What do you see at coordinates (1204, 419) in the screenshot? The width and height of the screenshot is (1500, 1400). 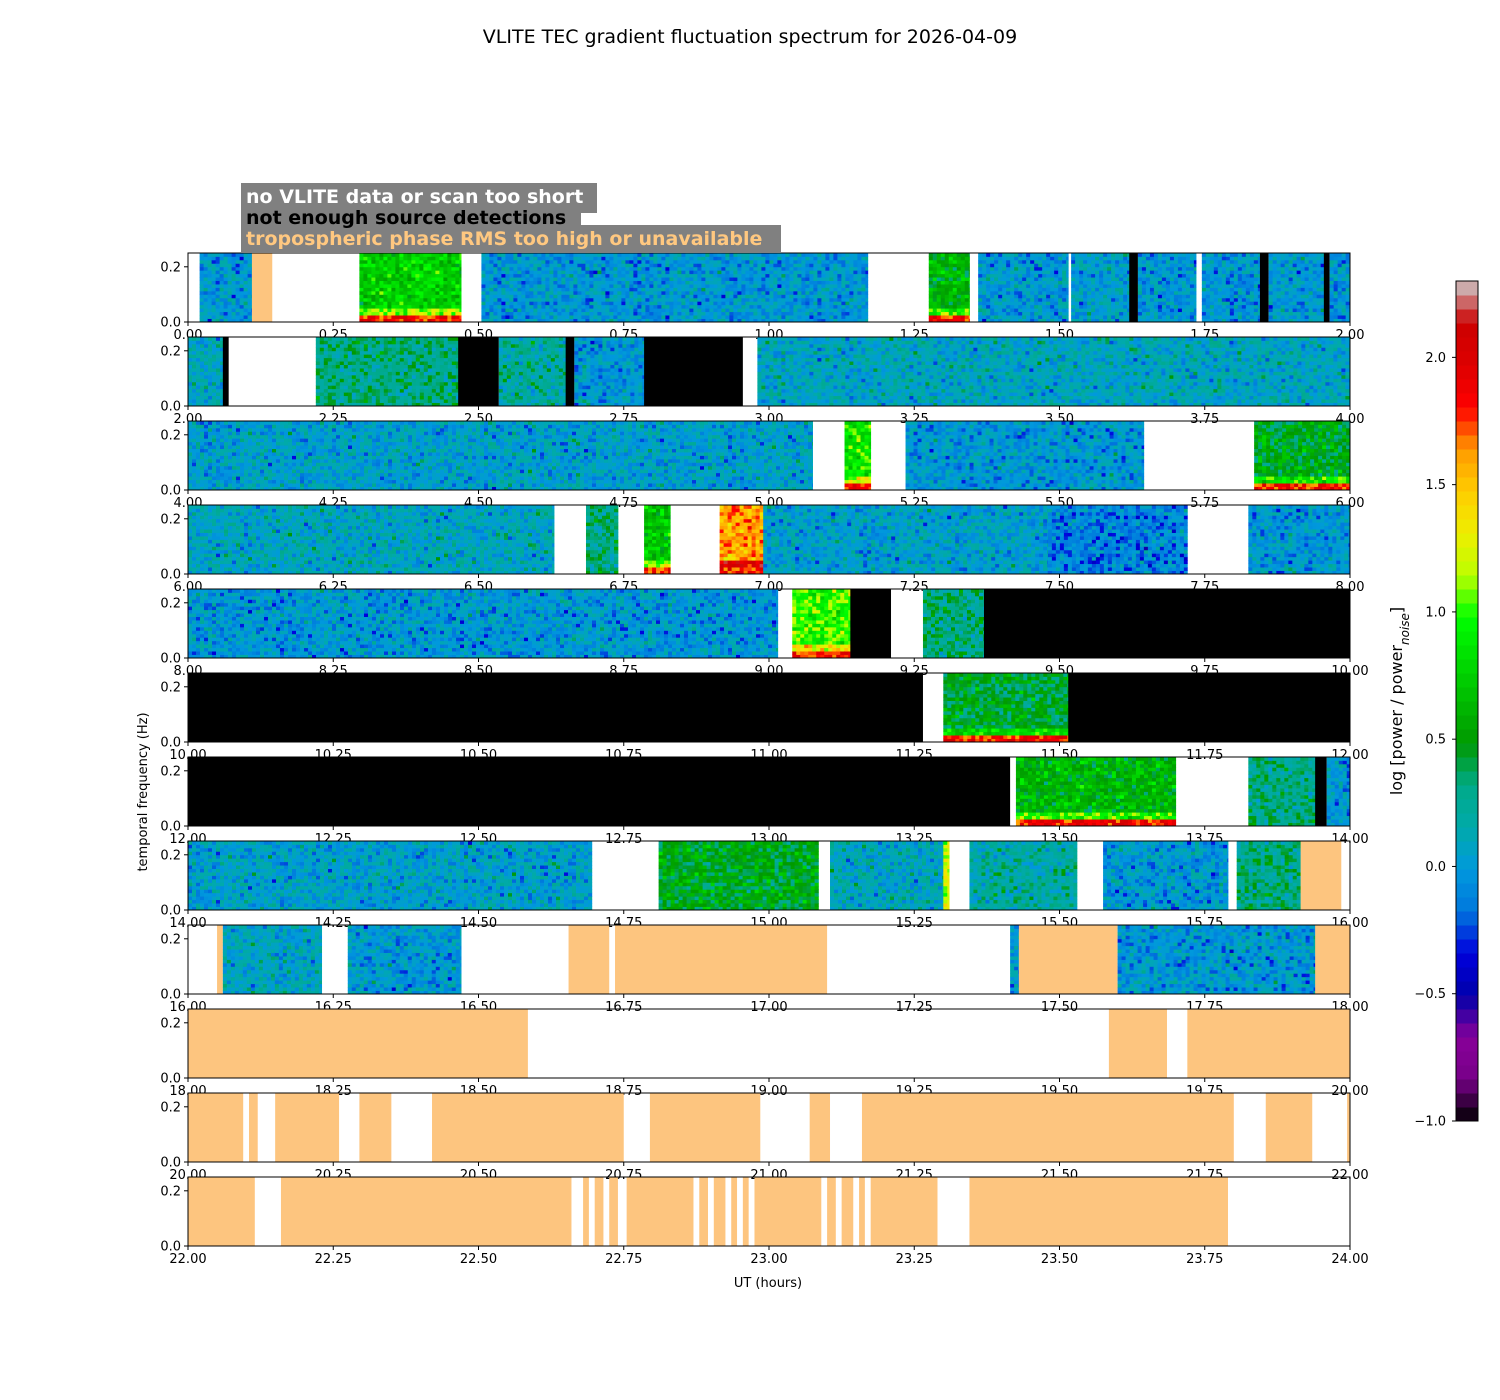 I see `x-tick-label: 3.75` at bounding box center [1204, 419].